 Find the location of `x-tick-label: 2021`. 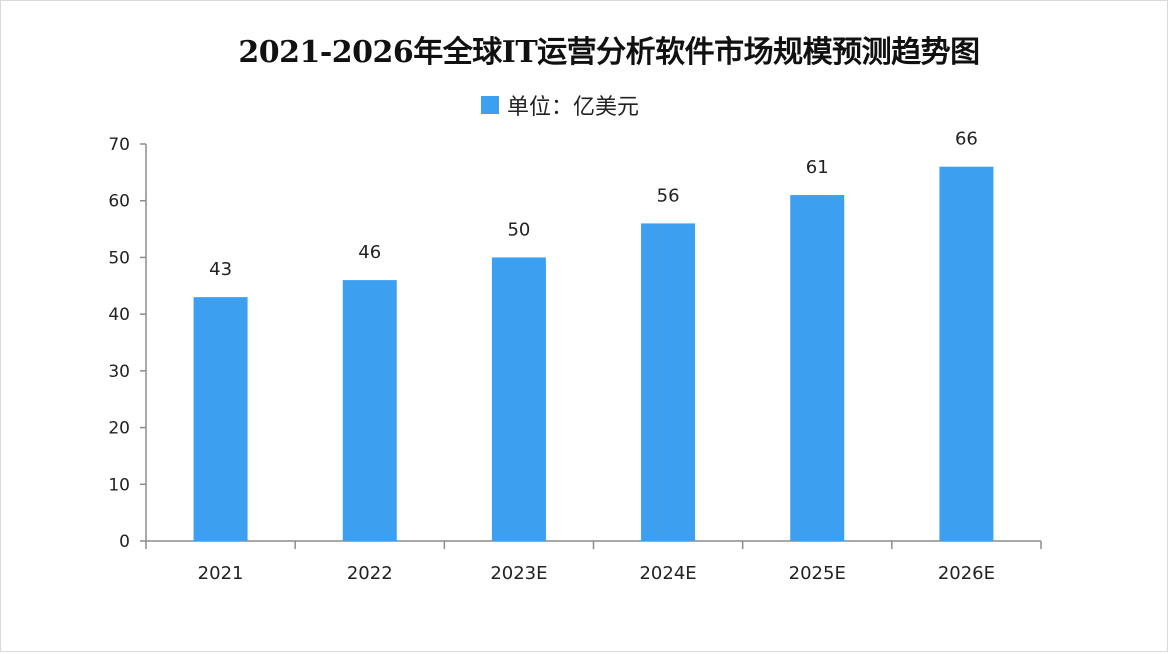

x-tick-label: 2021 is located at coordinates (221, 573).